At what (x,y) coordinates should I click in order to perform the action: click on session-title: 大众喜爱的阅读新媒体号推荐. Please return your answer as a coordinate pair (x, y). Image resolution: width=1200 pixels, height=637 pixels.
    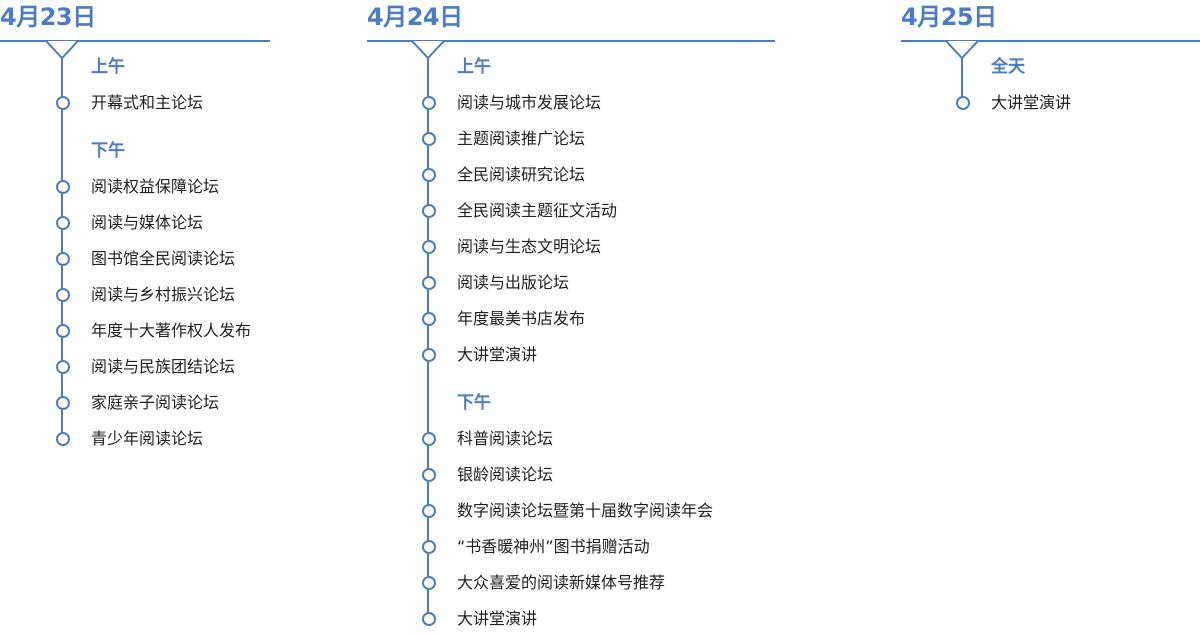
    Looking at the image, I should click on (561, 582).